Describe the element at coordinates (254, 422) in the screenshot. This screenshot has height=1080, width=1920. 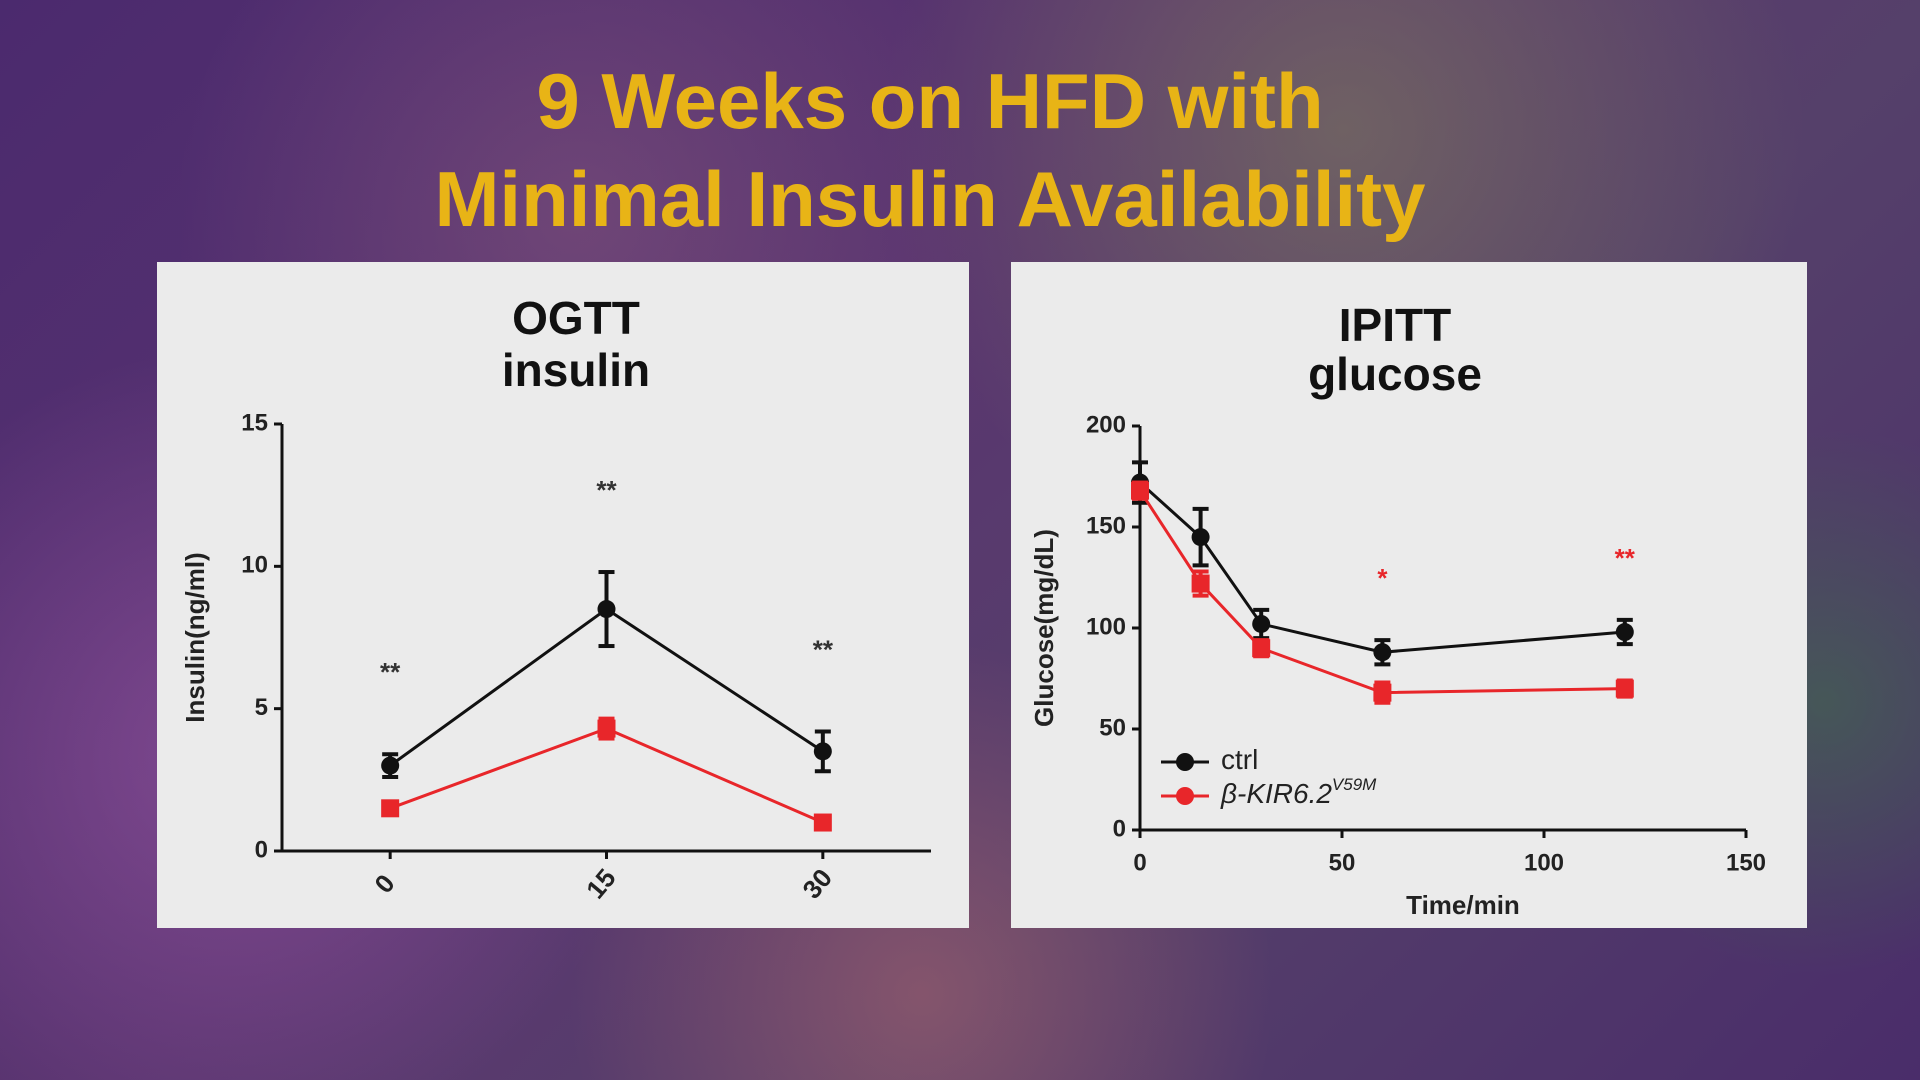
I see `y-tick-label: 15` at that location.